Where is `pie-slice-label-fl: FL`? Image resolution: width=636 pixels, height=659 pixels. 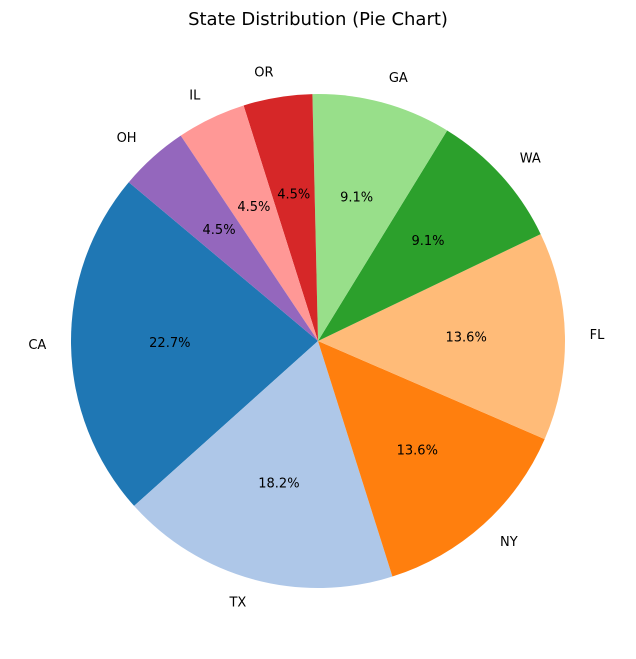
pie-slice-label-fl: FL is located at coordinates (597, 335).